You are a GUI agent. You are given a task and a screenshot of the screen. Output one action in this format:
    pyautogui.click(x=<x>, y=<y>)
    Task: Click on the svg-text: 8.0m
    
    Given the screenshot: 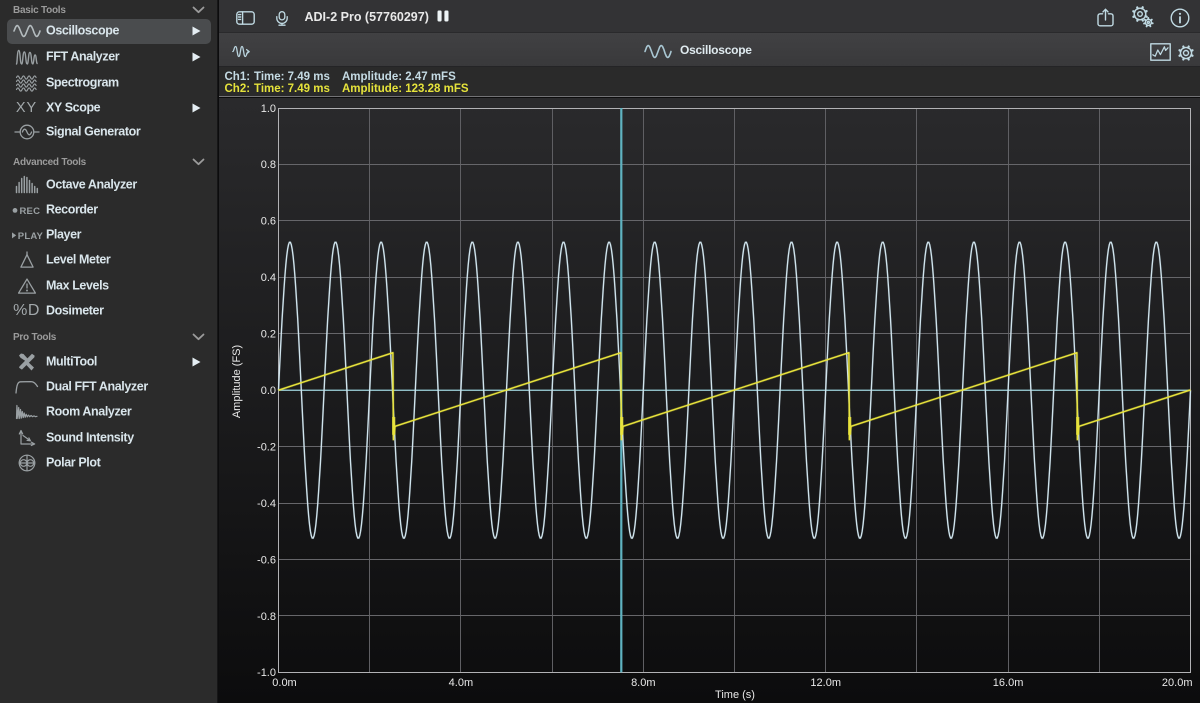 What is the action you would take?
    pyautogui.click(x=643, y=683)
    